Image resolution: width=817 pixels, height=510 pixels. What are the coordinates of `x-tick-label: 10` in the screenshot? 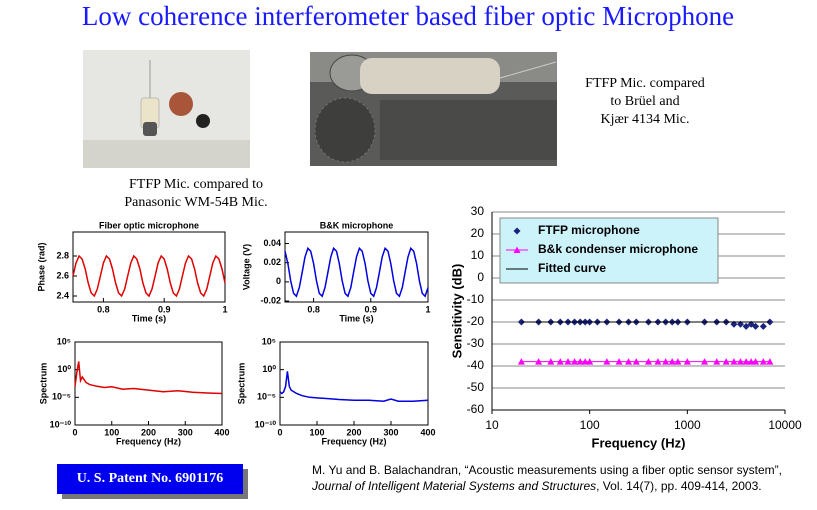 It's located at (492, 425).